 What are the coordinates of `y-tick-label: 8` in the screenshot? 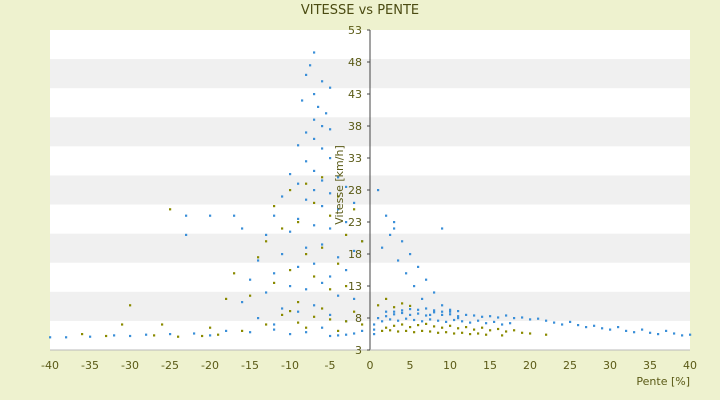 It's located at (358, 318).